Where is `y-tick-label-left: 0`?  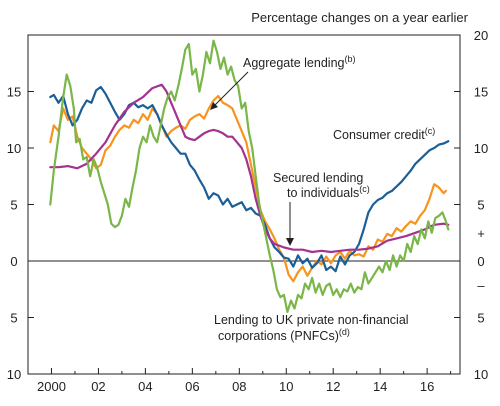
y-tick-label-left: 0 is located at coordinates (13, 261).